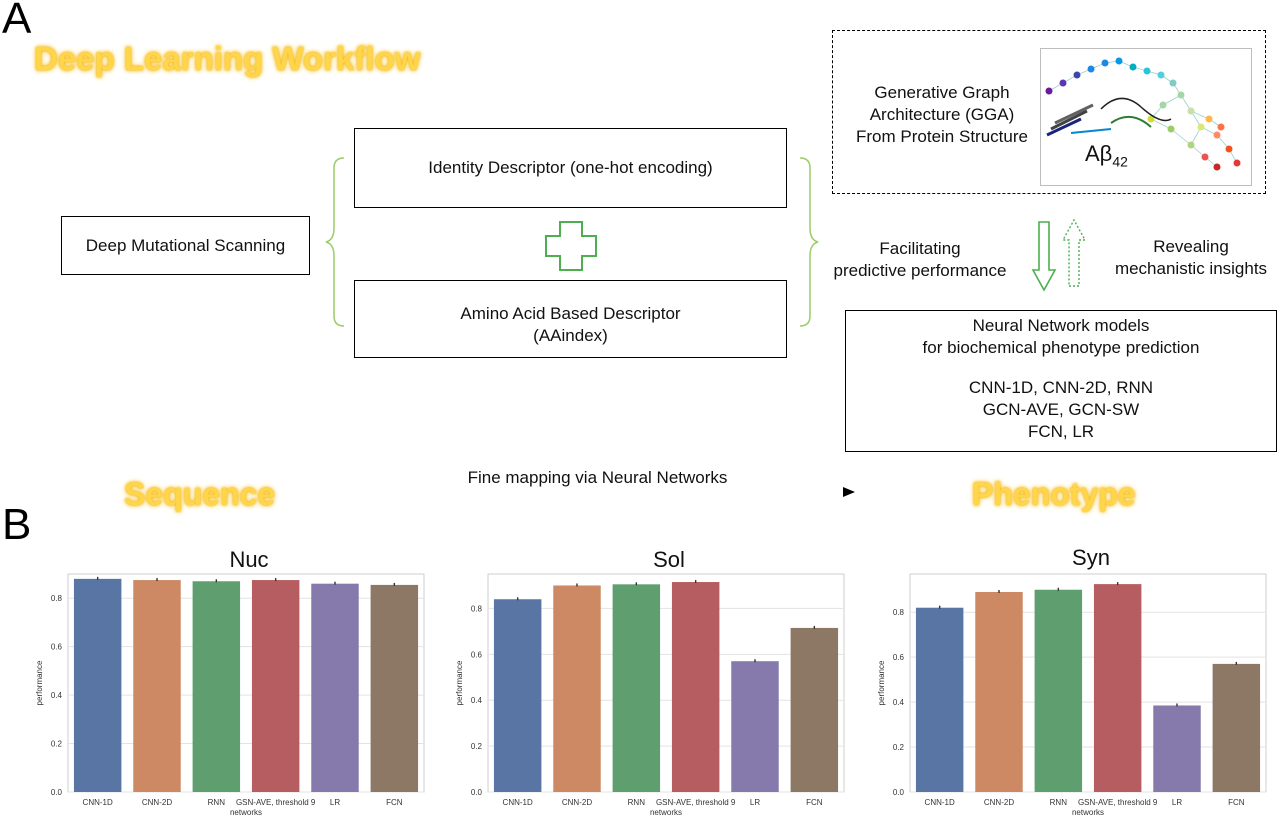 The height and width of the screenshot is (821, 1280). Describe the element at coordinates (1061, 409) in the screenshot. I see `nn-line4: GCN-AVE, GCN-SW` at that location.